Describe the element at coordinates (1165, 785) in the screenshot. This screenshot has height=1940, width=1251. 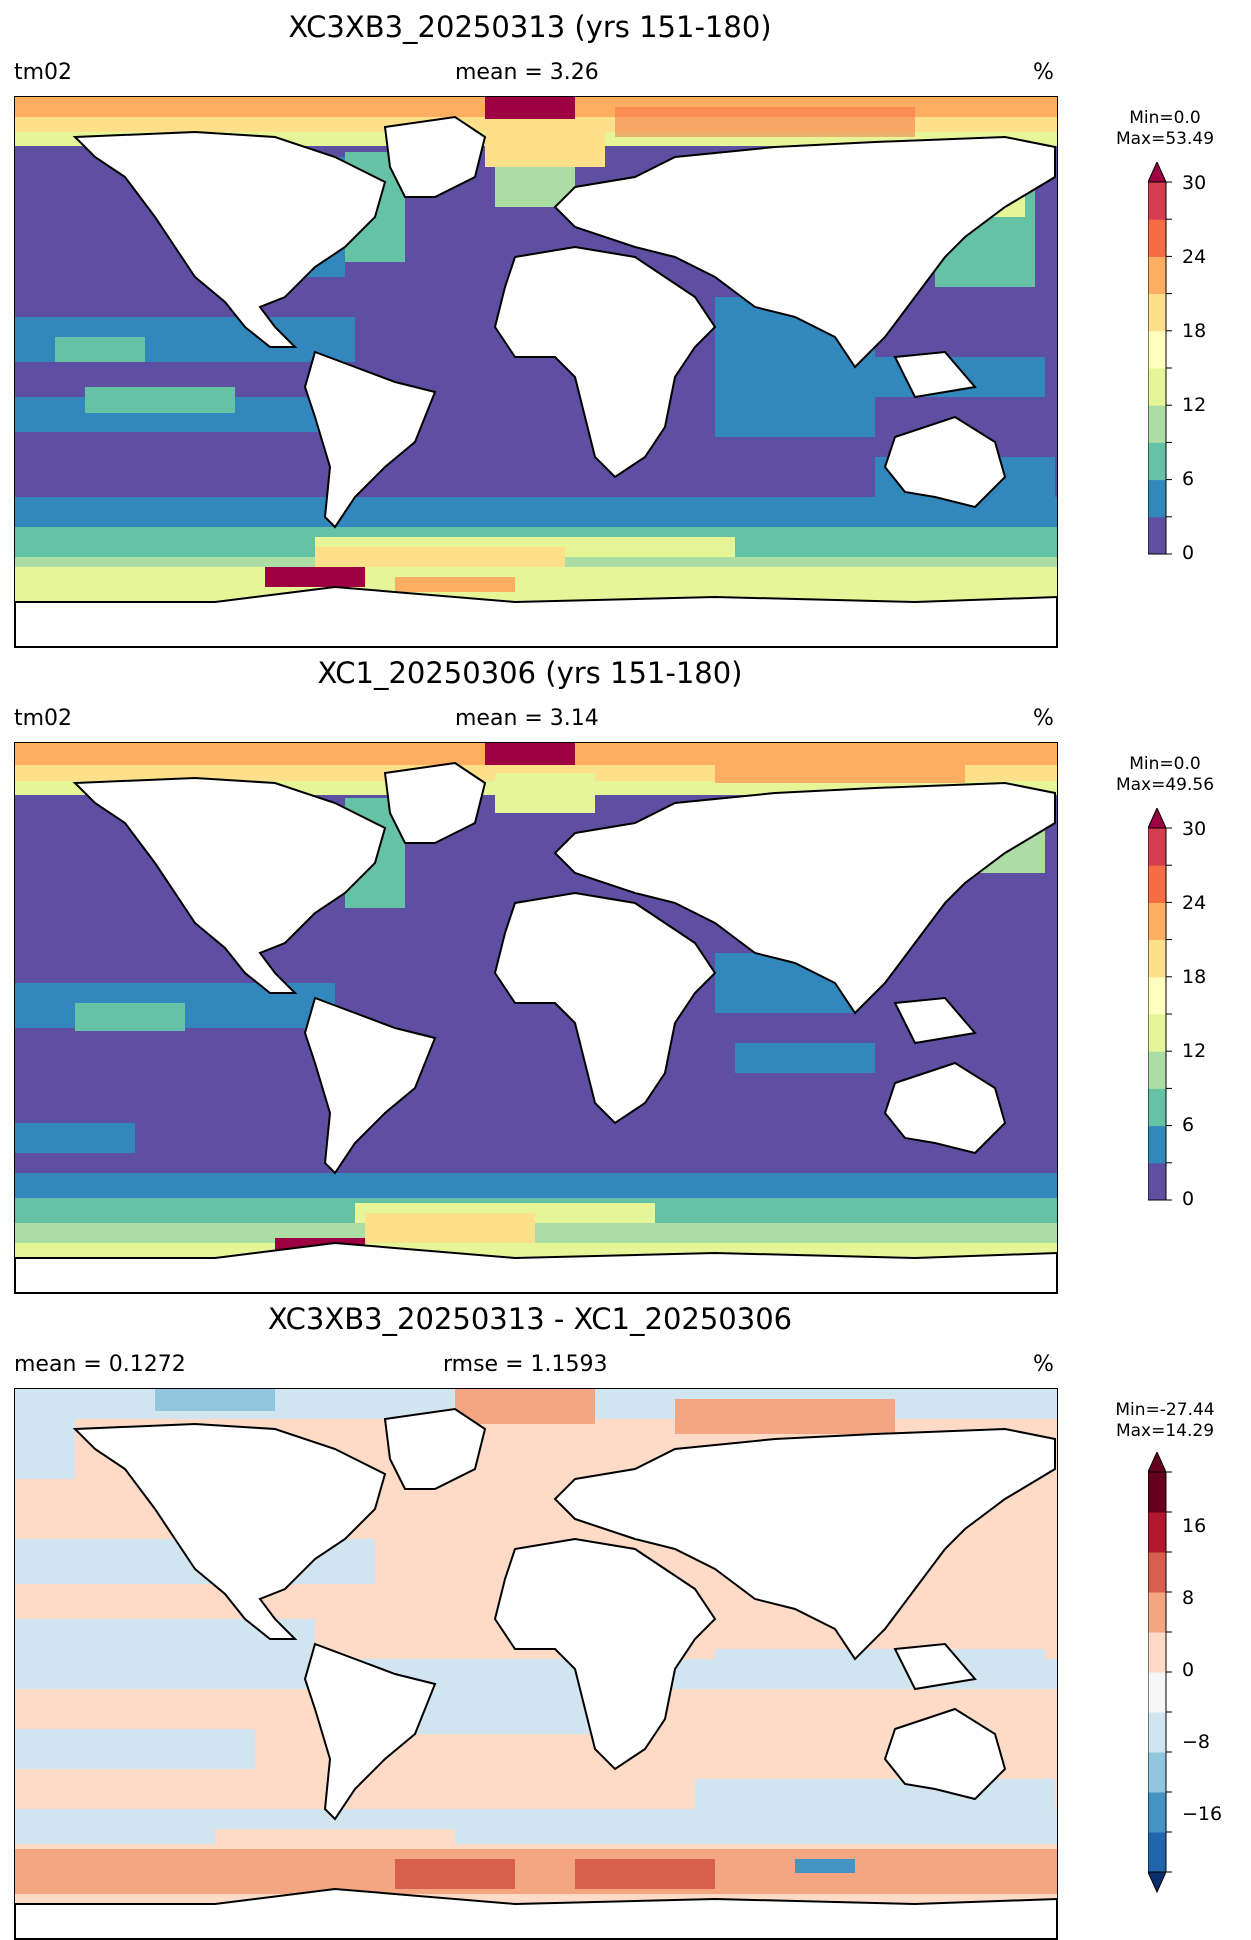
I see `max-value: Max=49.56` at that location.